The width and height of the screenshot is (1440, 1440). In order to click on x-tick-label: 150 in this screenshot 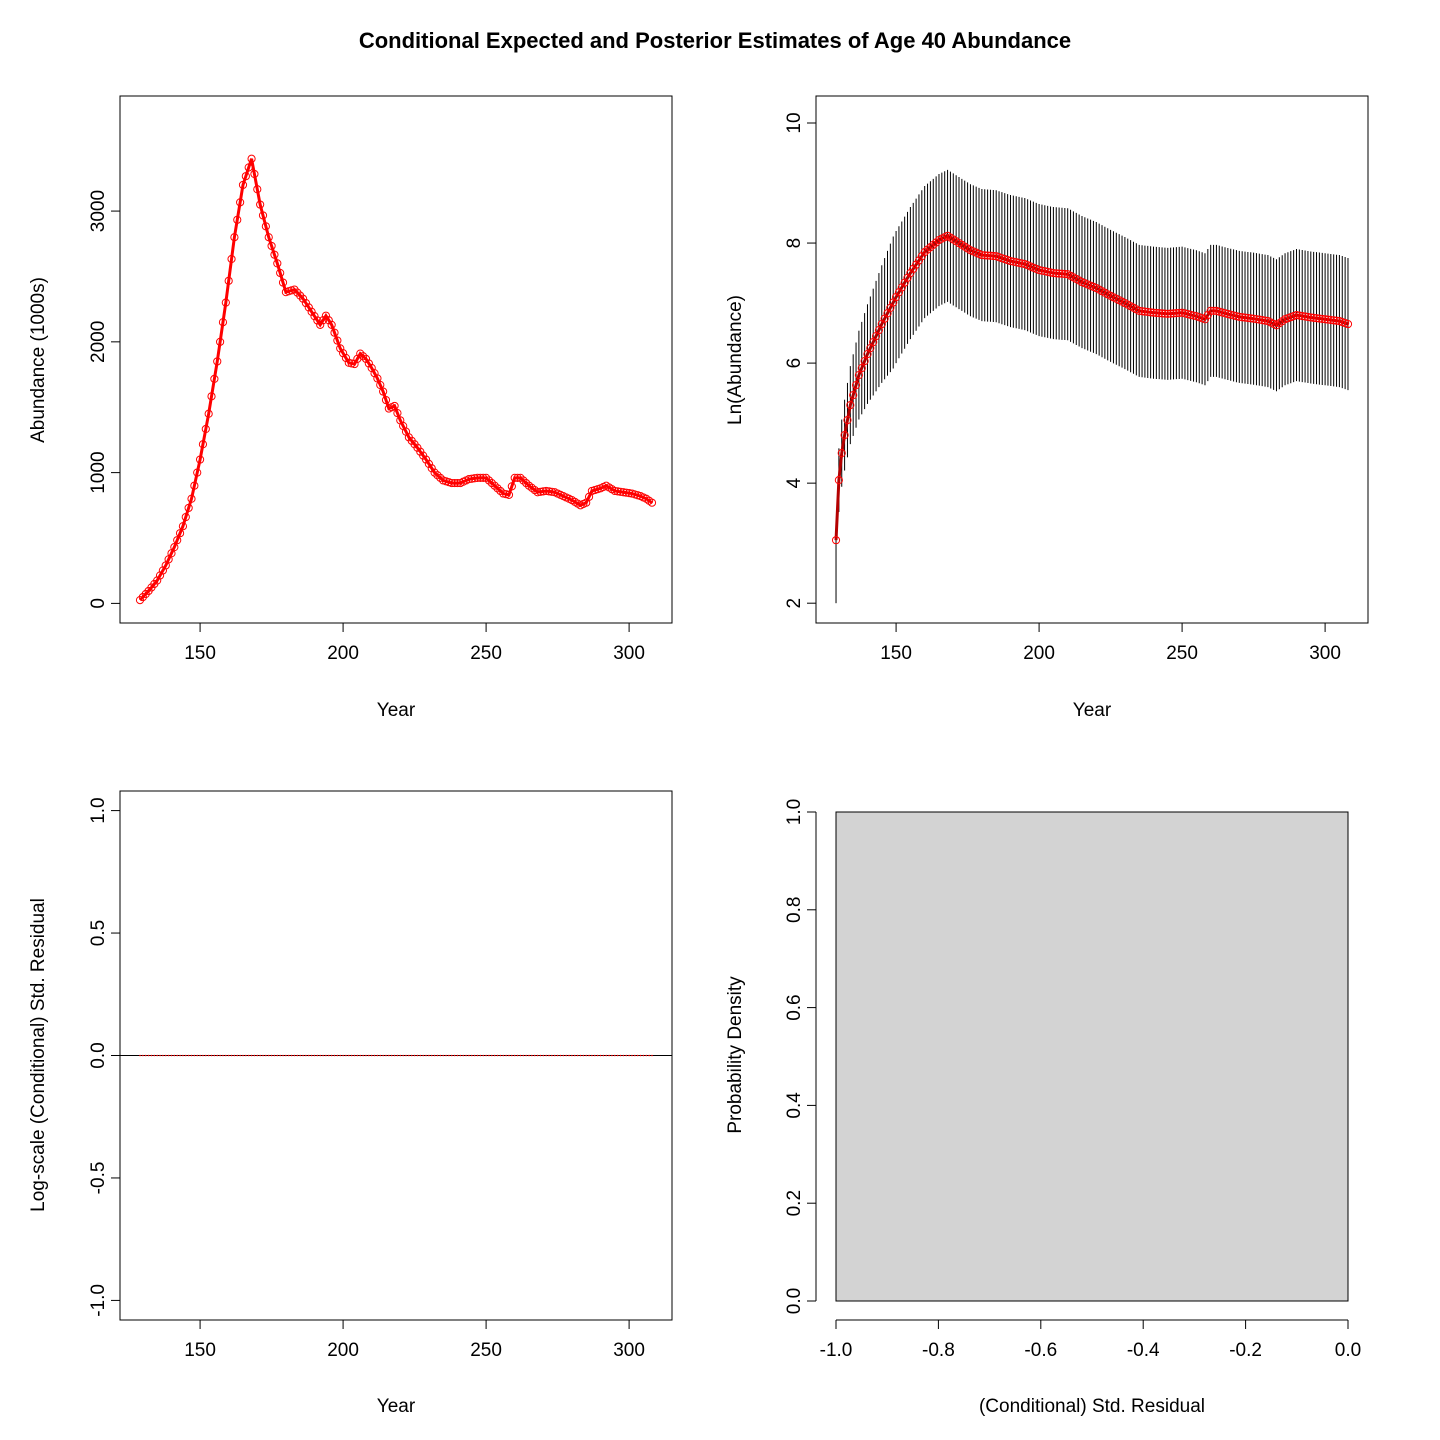, I will do `click(896, 653)`.